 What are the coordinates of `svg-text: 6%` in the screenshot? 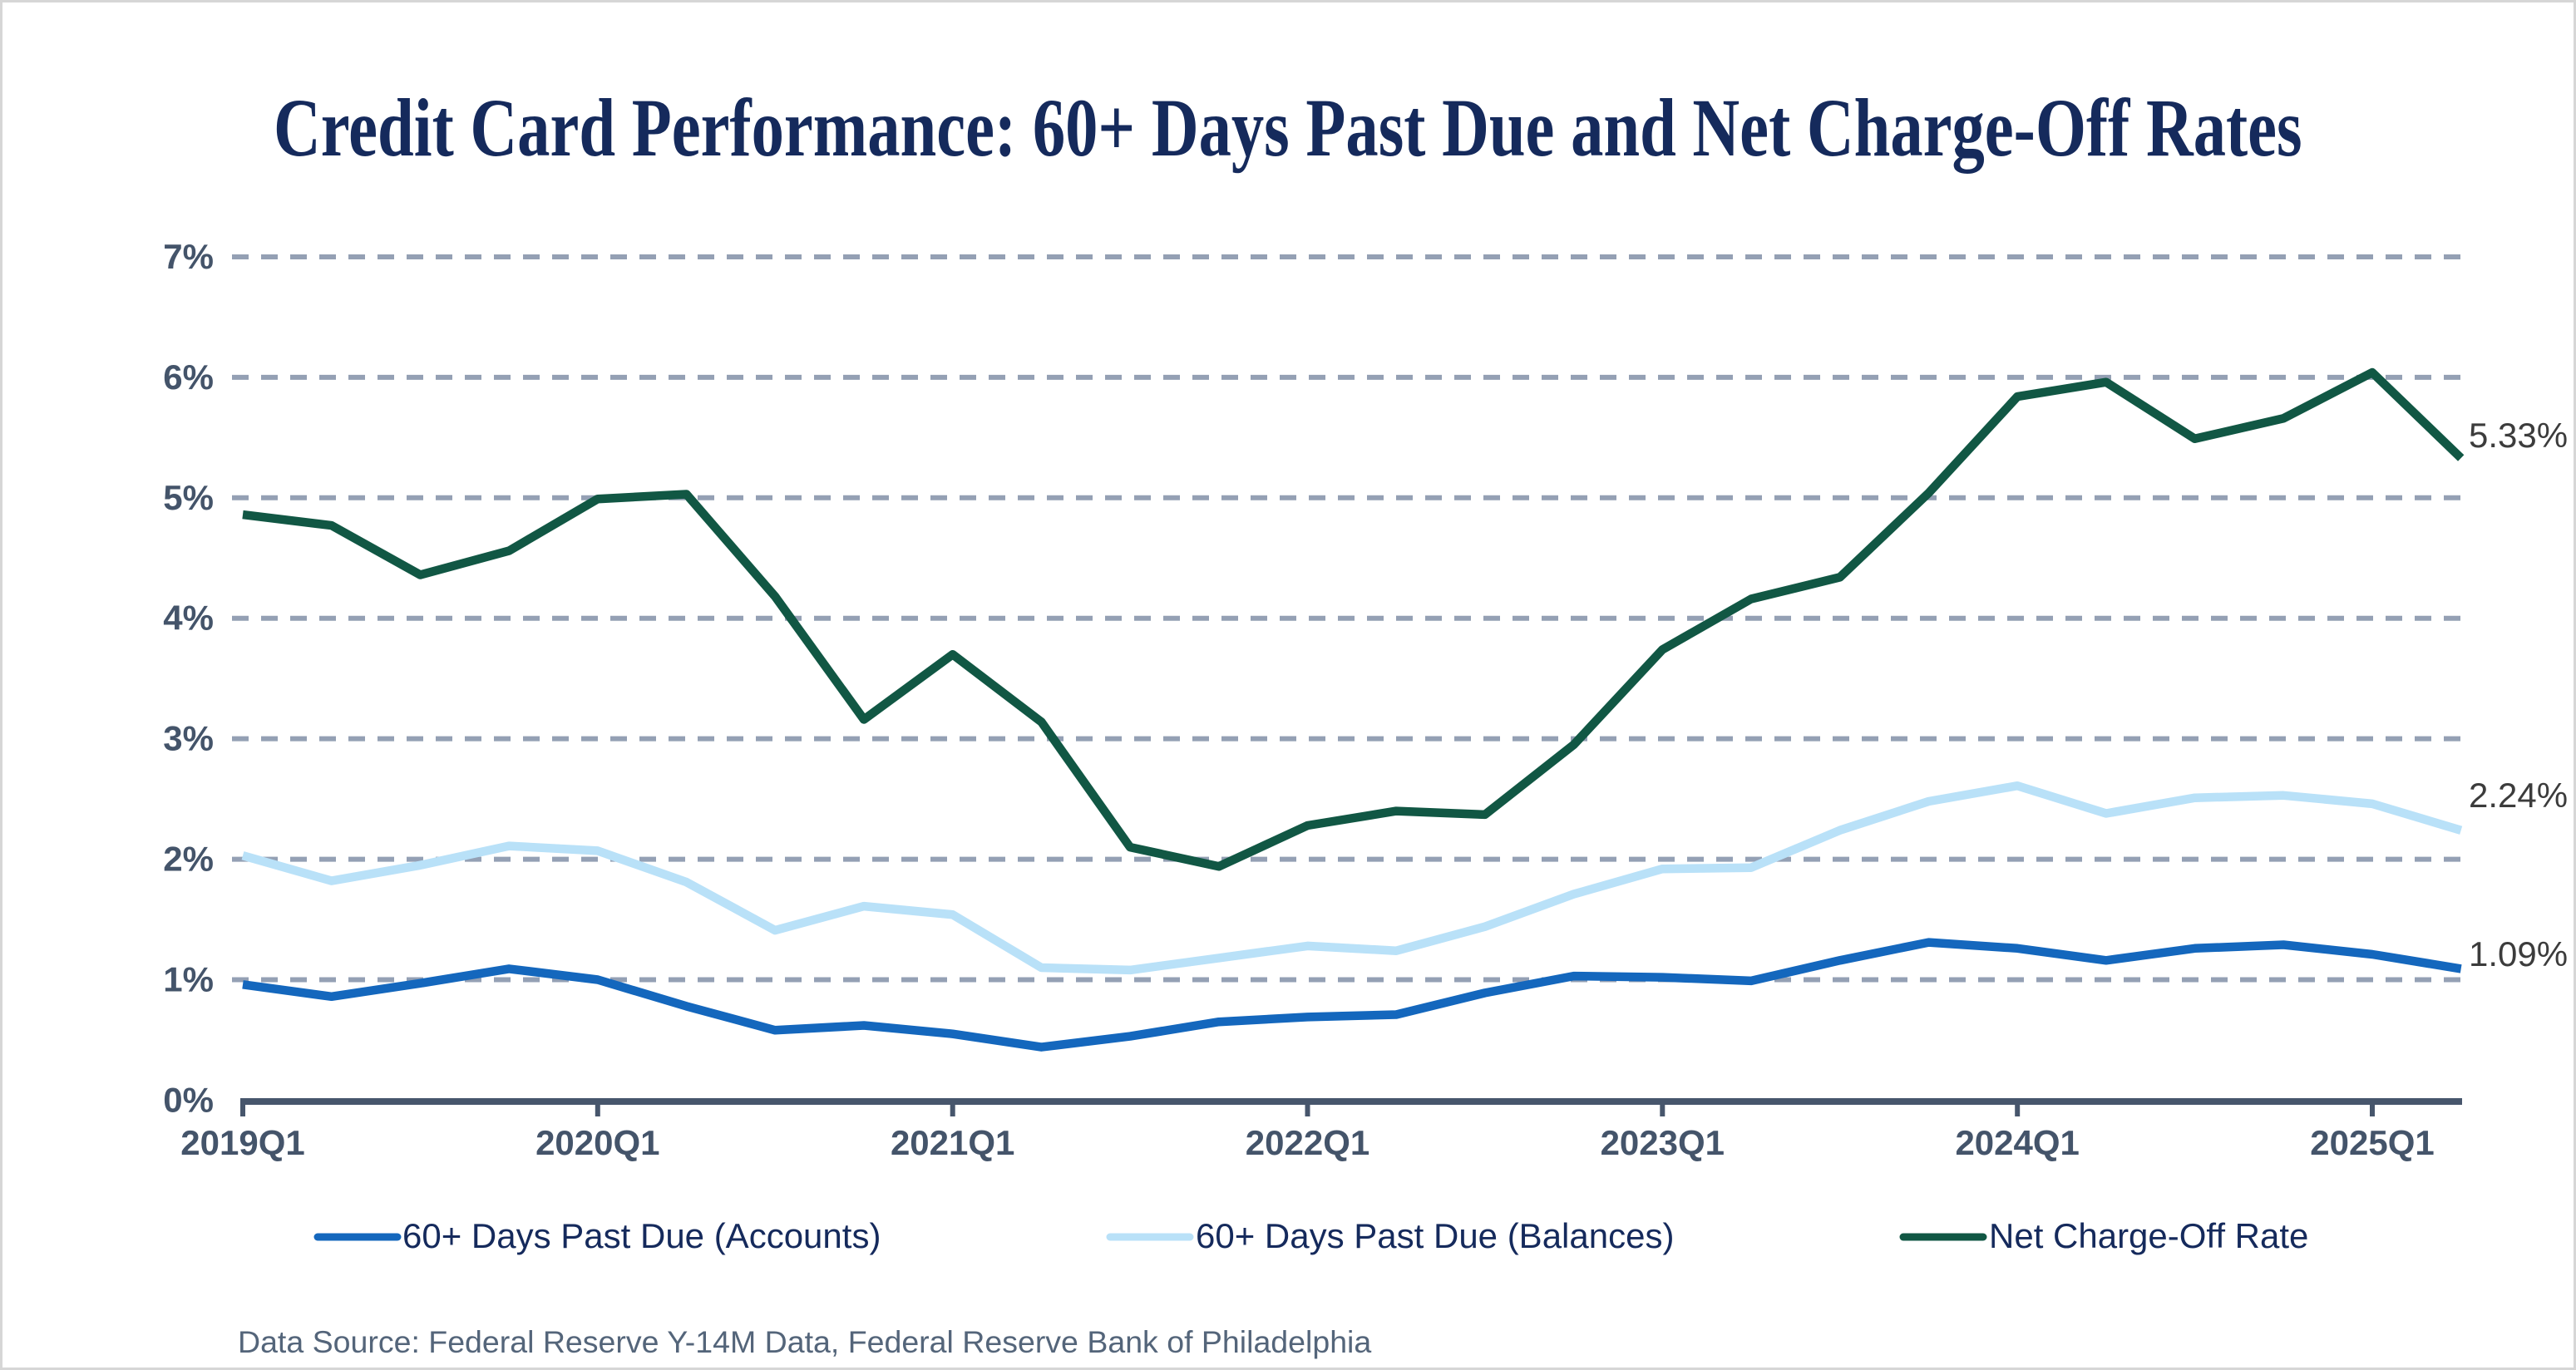 It's located at (188, 377).